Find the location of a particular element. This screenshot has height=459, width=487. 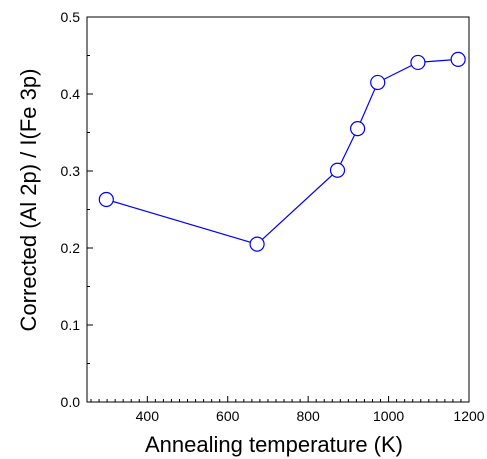

y-tick-label: 0.1 is located at coordinates (71, 325).